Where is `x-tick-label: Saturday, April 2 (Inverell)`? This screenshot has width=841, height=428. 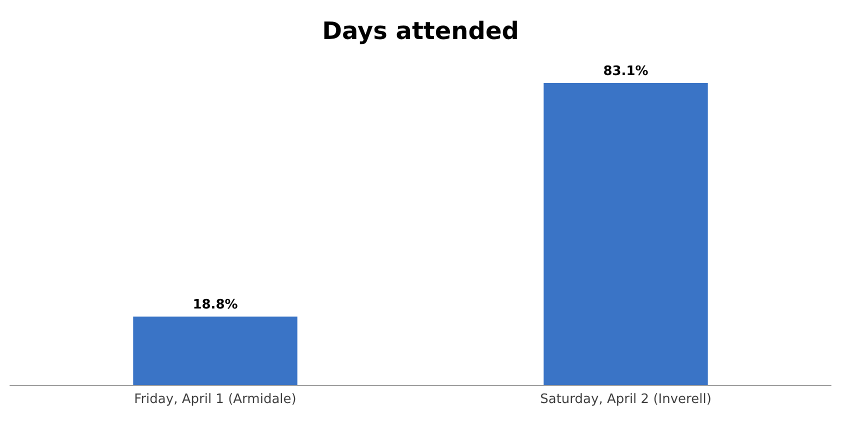 x-tick-label: Saturday, April 2 (Inverell) is located at coordinates (626, 399).